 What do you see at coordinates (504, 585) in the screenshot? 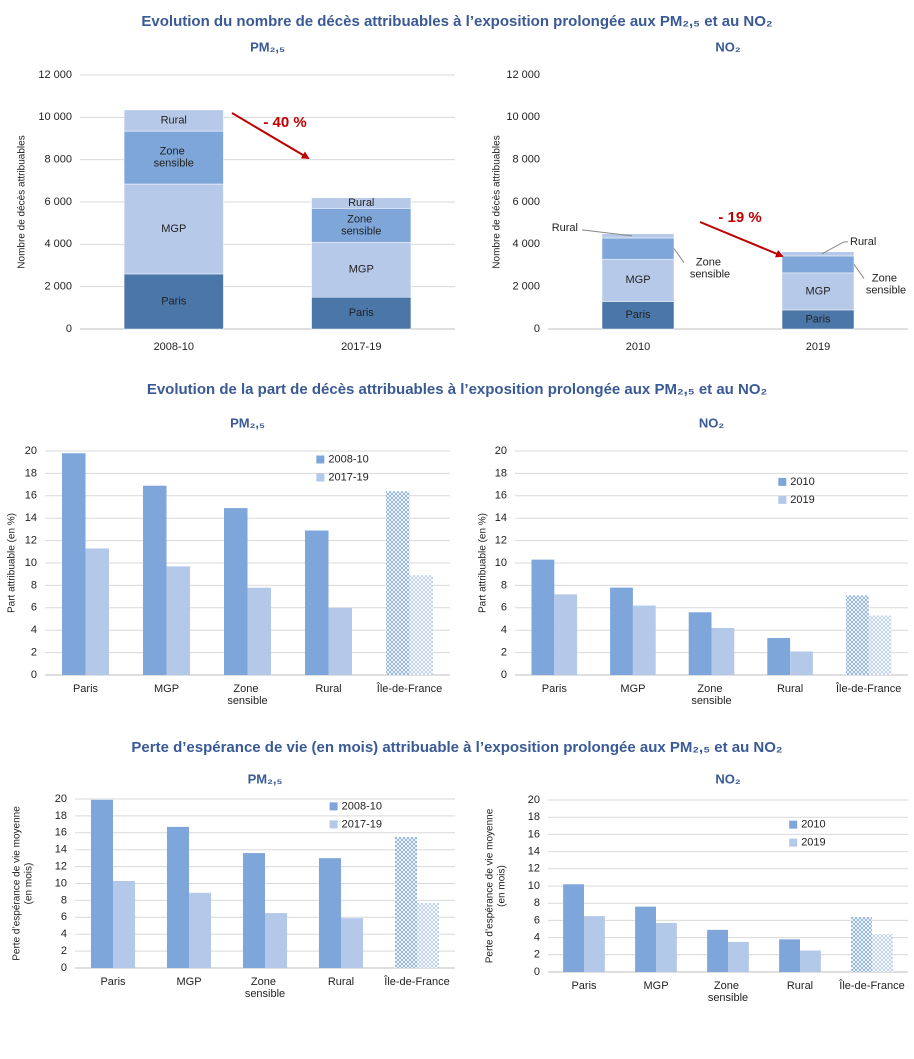
I see `y-tick-label: 8` at bounding box center [504, 585].